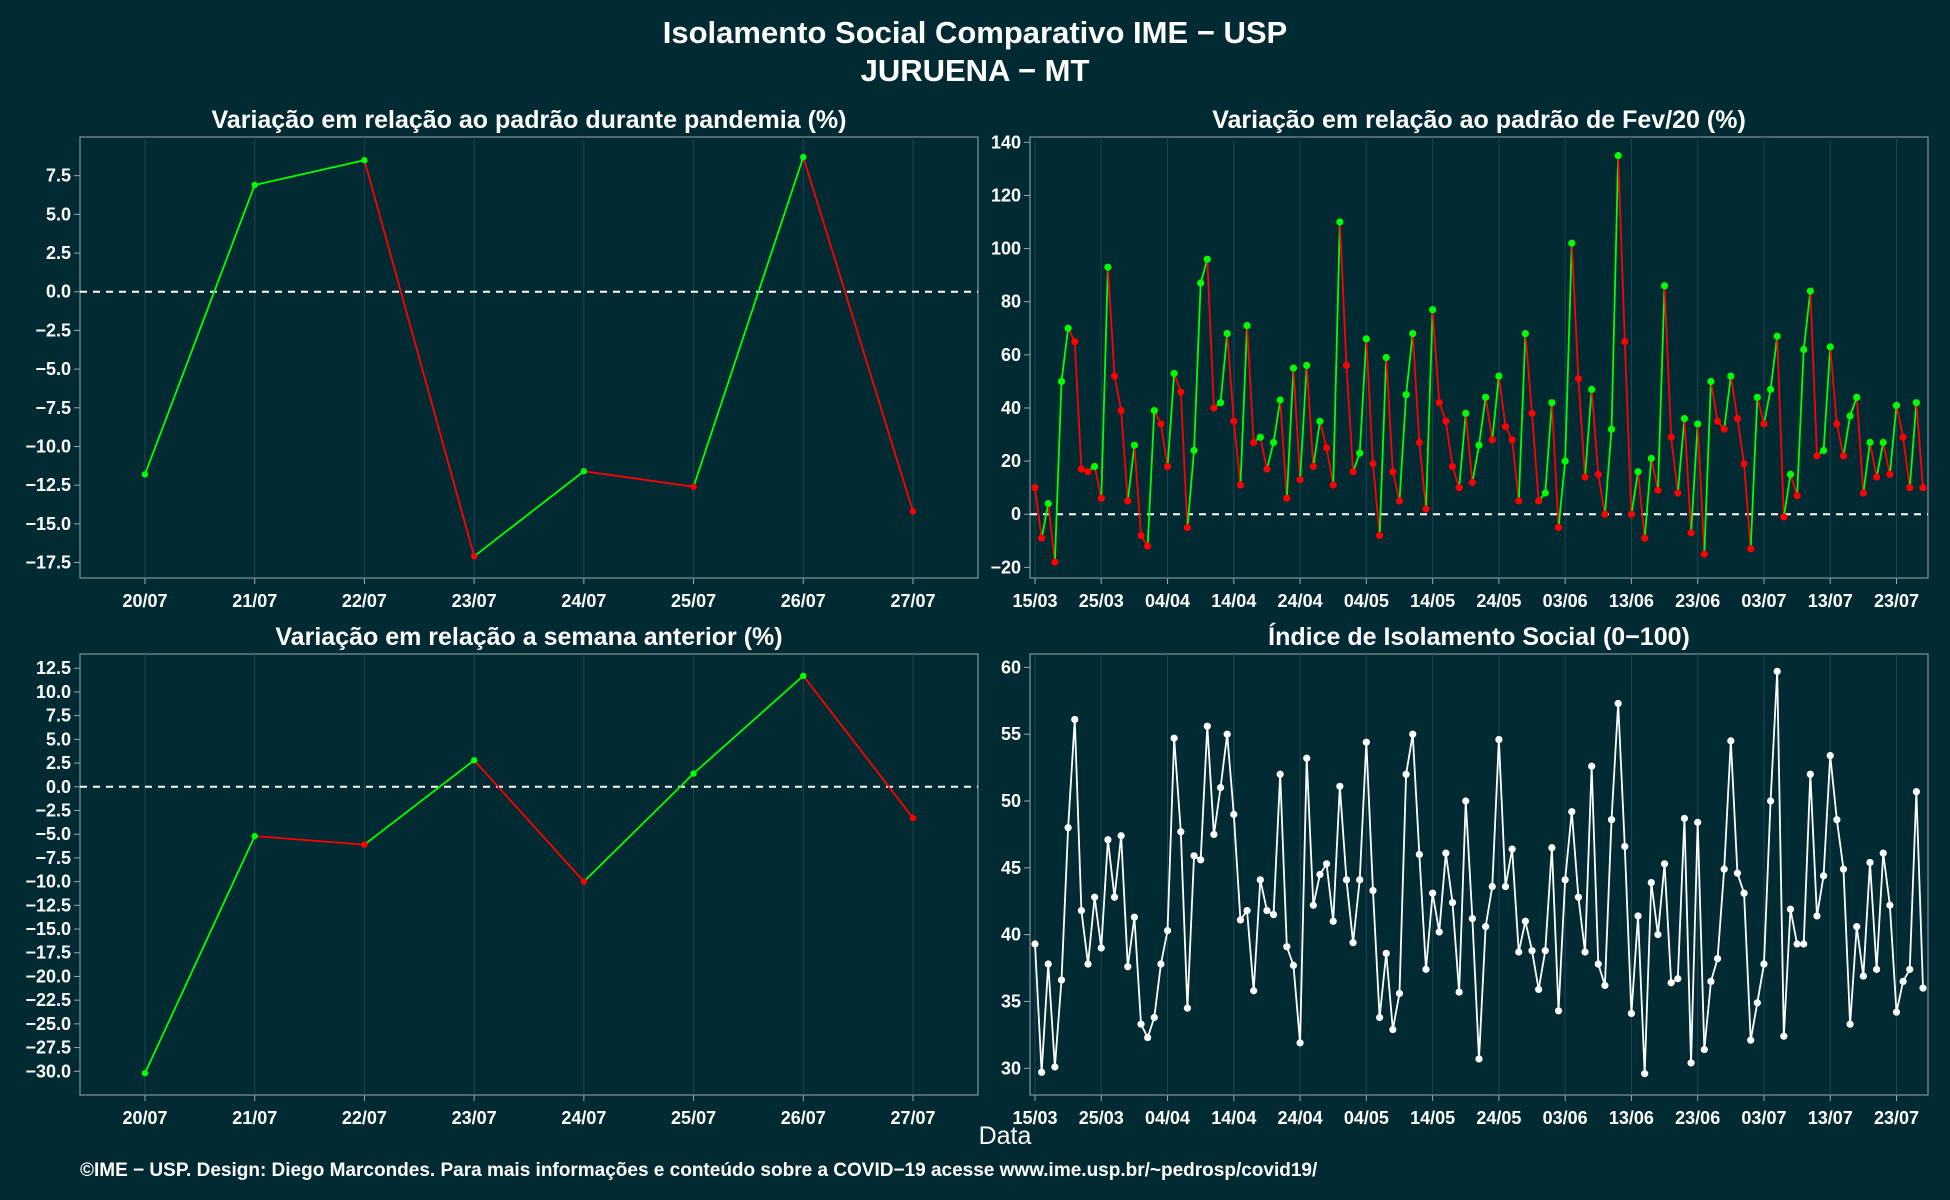 Image resolution: width=1950 pixels, height=1200 pixels. What do you see at coordinates (693, 1118) in the screenshot?
I see `x-tick-label: 25/07` at bounding box center [693, 1118].